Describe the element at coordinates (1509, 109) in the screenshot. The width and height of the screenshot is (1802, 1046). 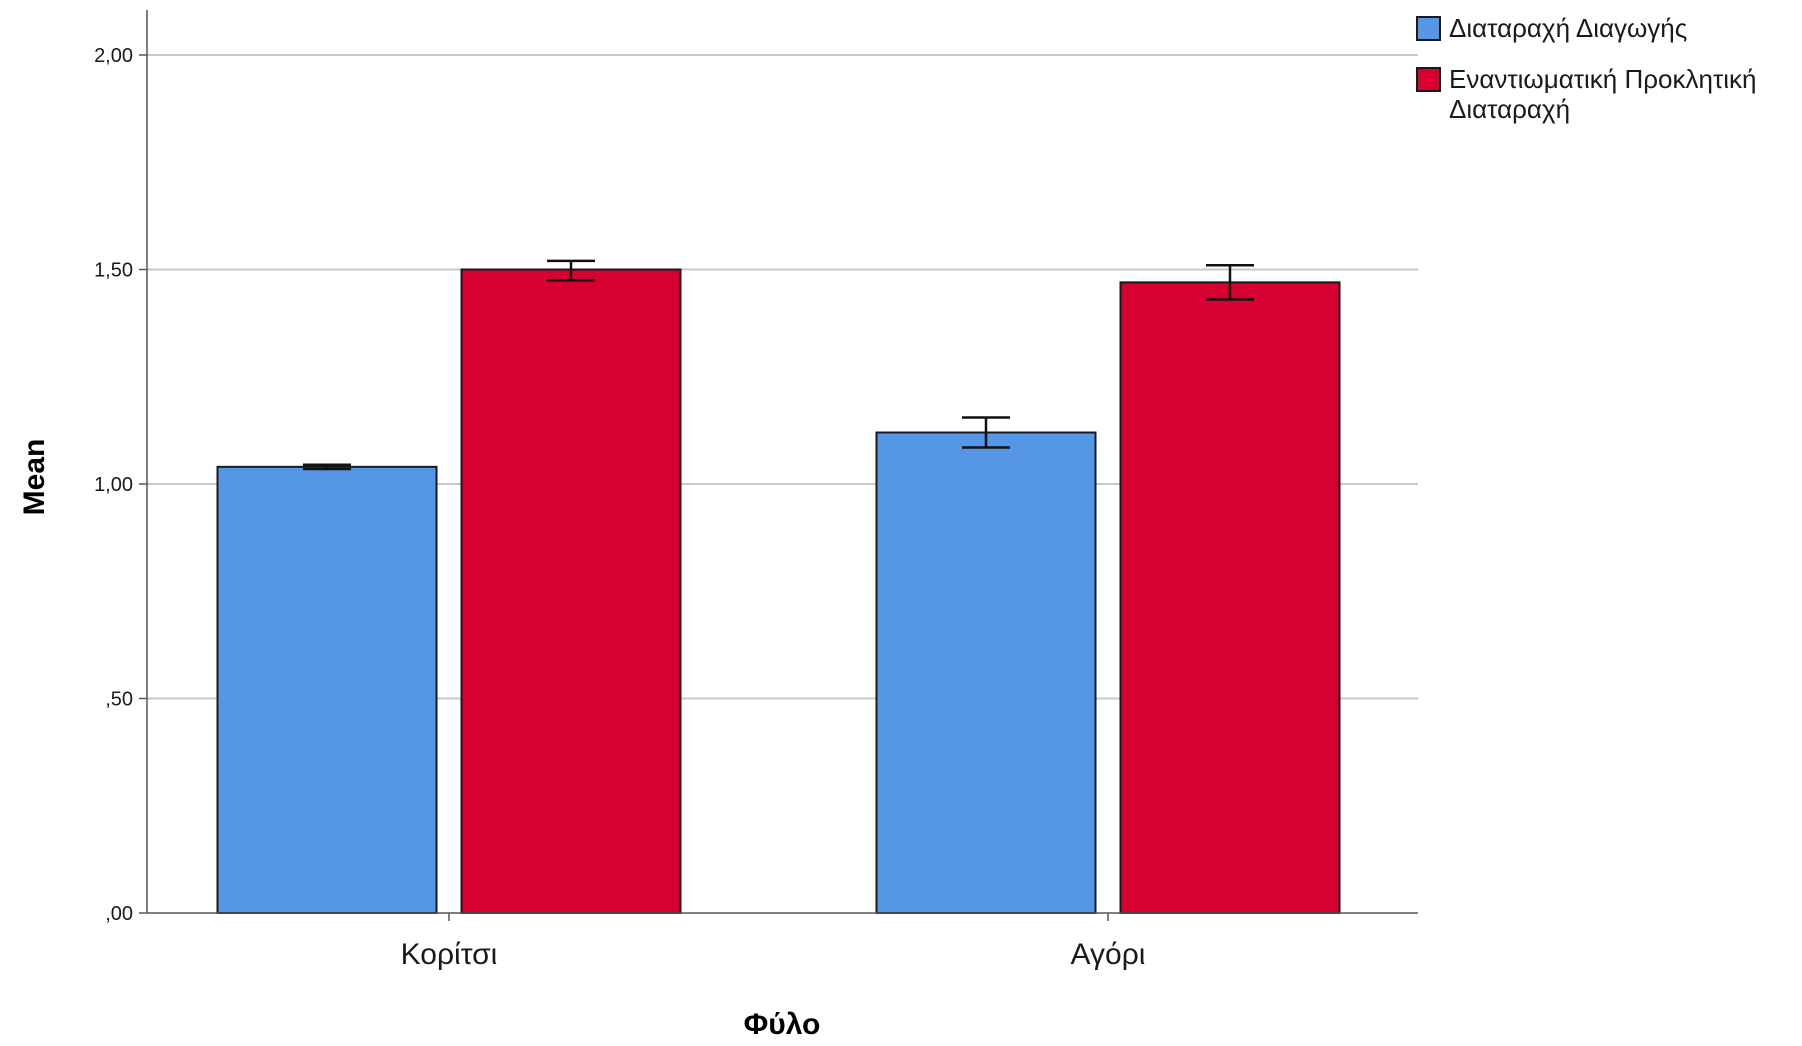
I see `legend-label: Διαταραχή` at that location.